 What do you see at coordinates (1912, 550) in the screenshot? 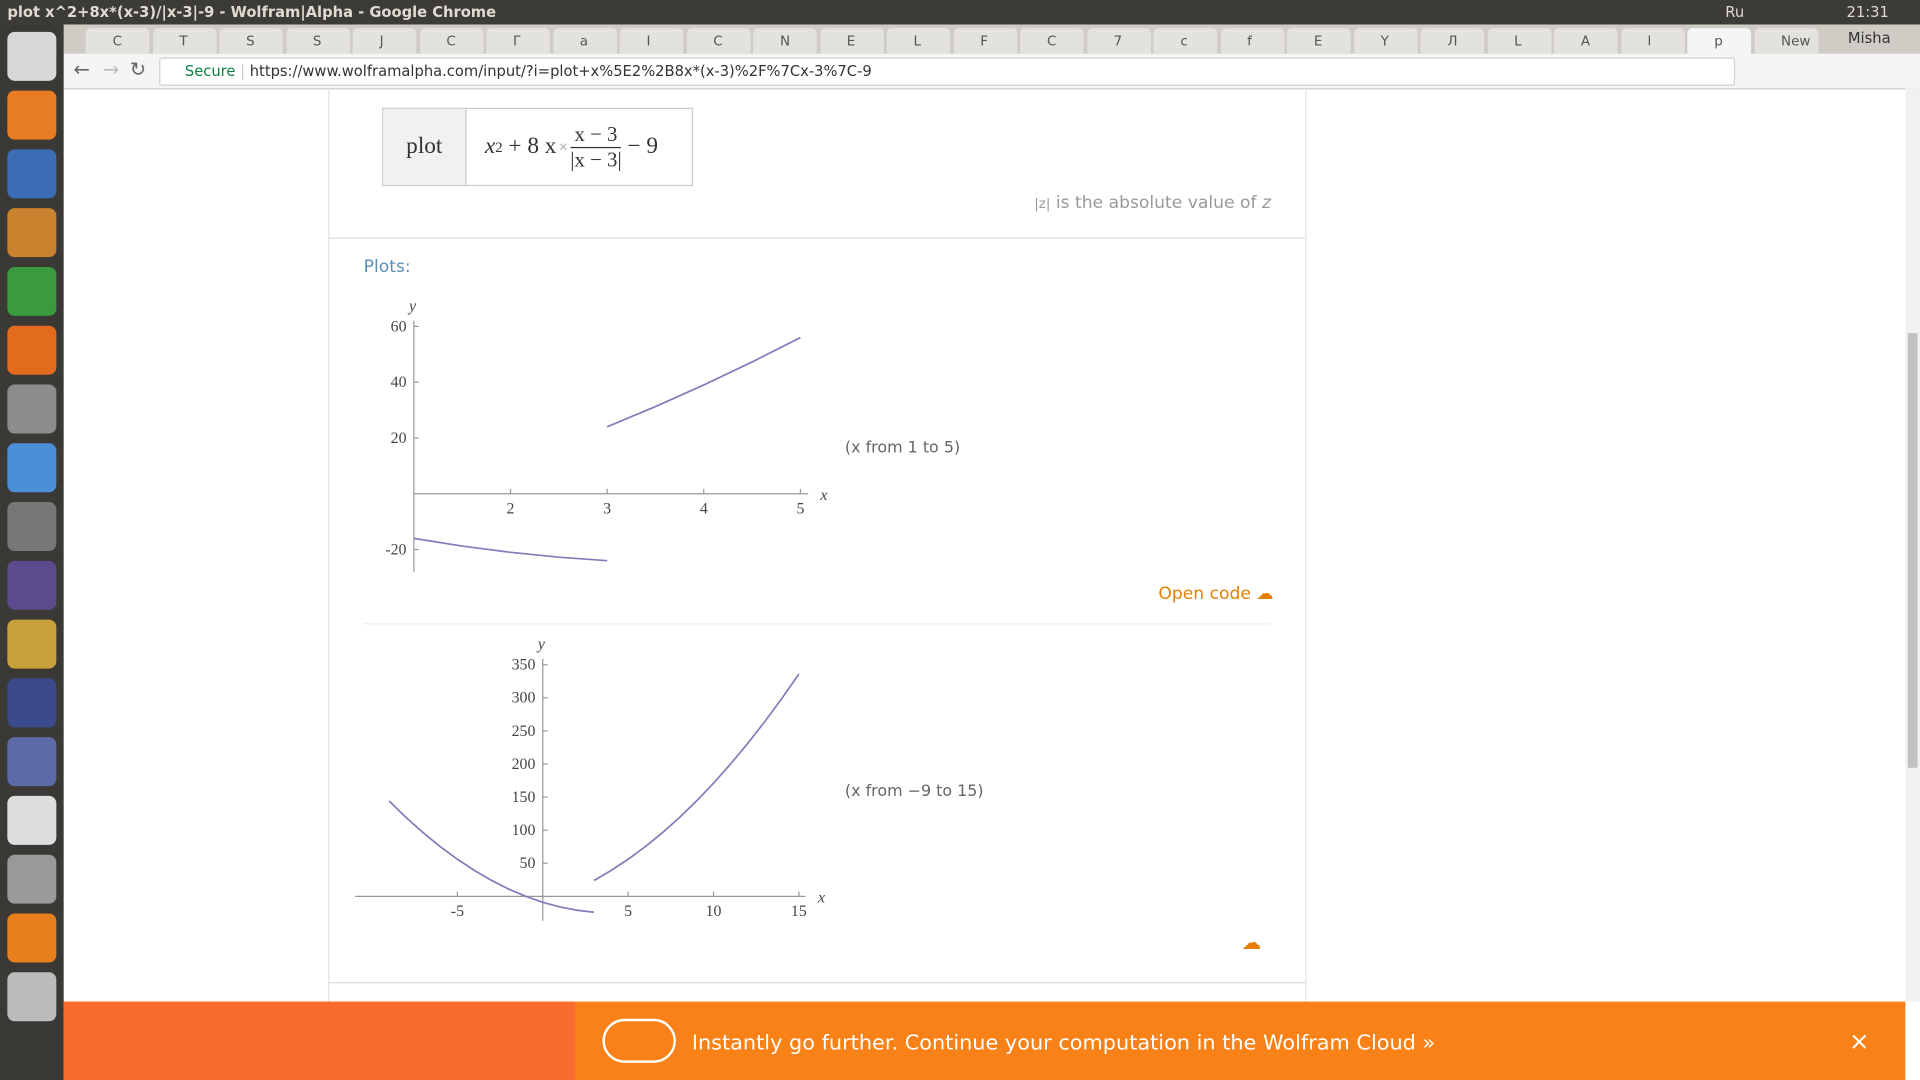
I see `scroll-thumb` at bounding box center [1912, 550].